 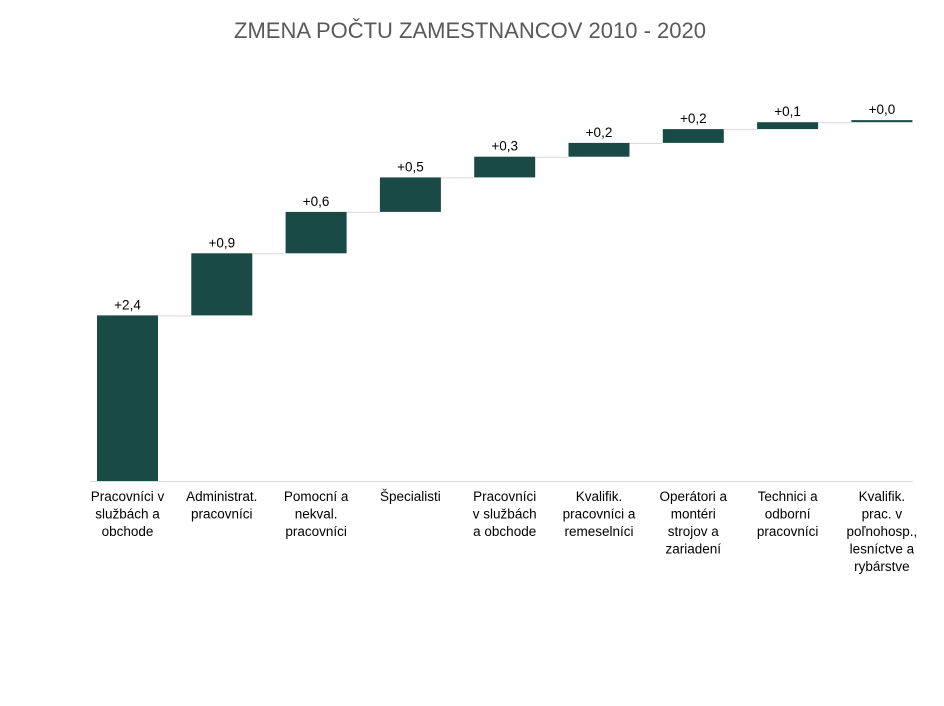 I want to click on category-label-line: Administrat., so click(x=221, y=496).